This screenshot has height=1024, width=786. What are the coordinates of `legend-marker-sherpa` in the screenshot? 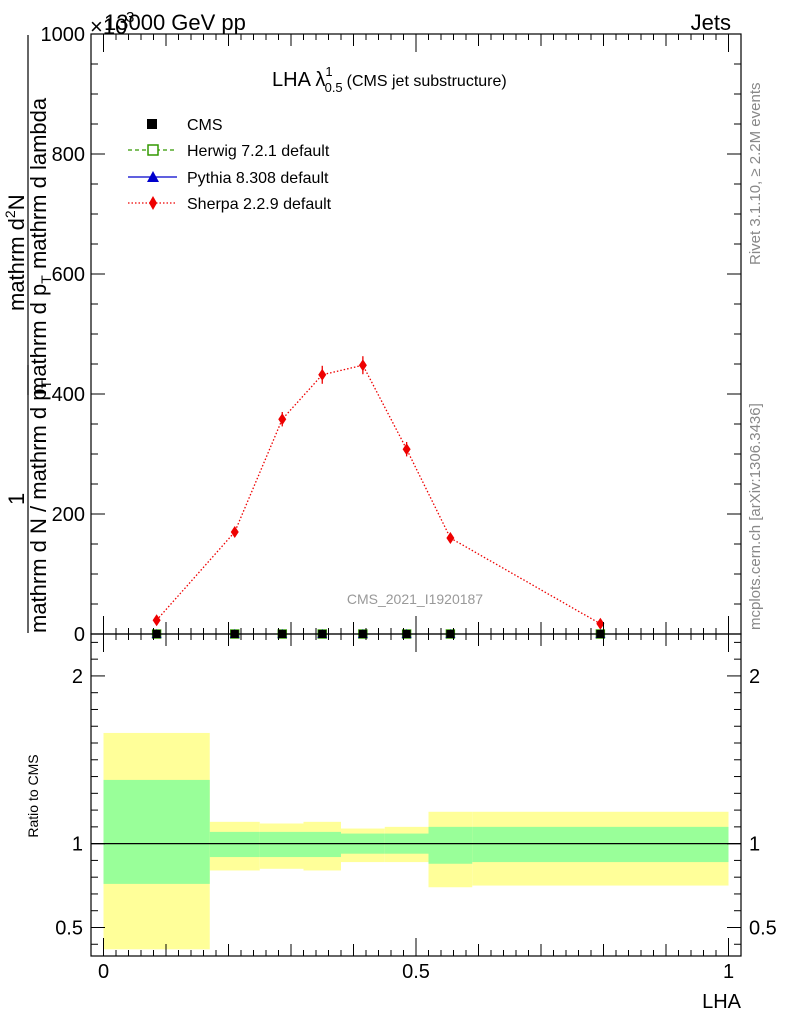 It's located at (153, 203).